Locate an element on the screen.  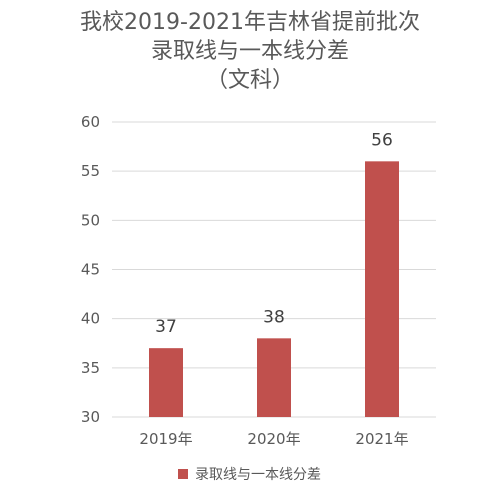
y-tick-label: 35 is located at coordinates (90, 368).